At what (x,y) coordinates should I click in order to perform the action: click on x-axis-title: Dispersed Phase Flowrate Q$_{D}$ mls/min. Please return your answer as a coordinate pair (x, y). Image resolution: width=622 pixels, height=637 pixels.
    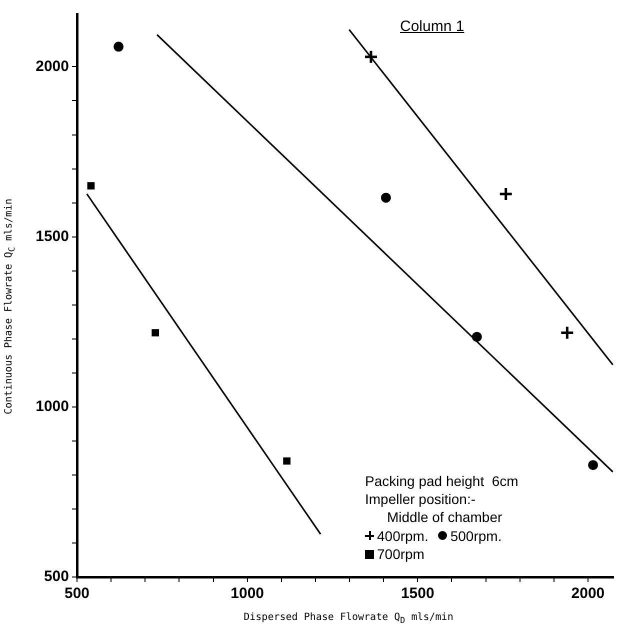
    Looking at the image, I should click on (348, 618).